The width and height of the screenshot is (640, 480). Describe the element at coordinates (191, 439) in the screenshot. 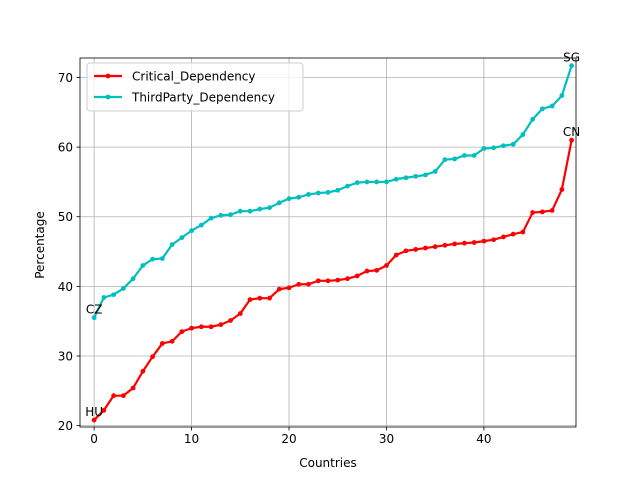

I see `x-tick-label: 10` at that location.